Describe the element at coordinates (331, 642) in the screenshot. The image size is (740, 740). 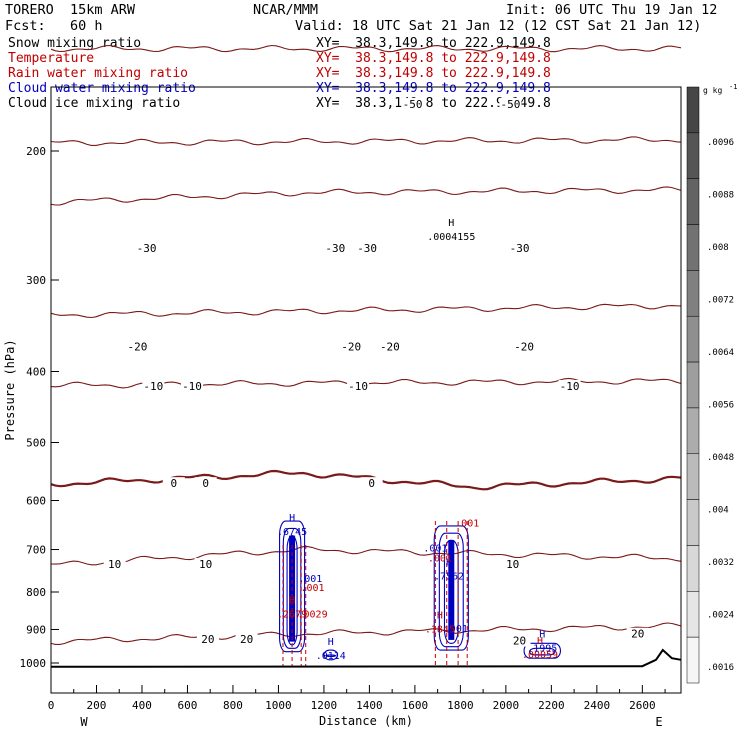
I see `cloud-water-maximum-h-marker: H` at that location.